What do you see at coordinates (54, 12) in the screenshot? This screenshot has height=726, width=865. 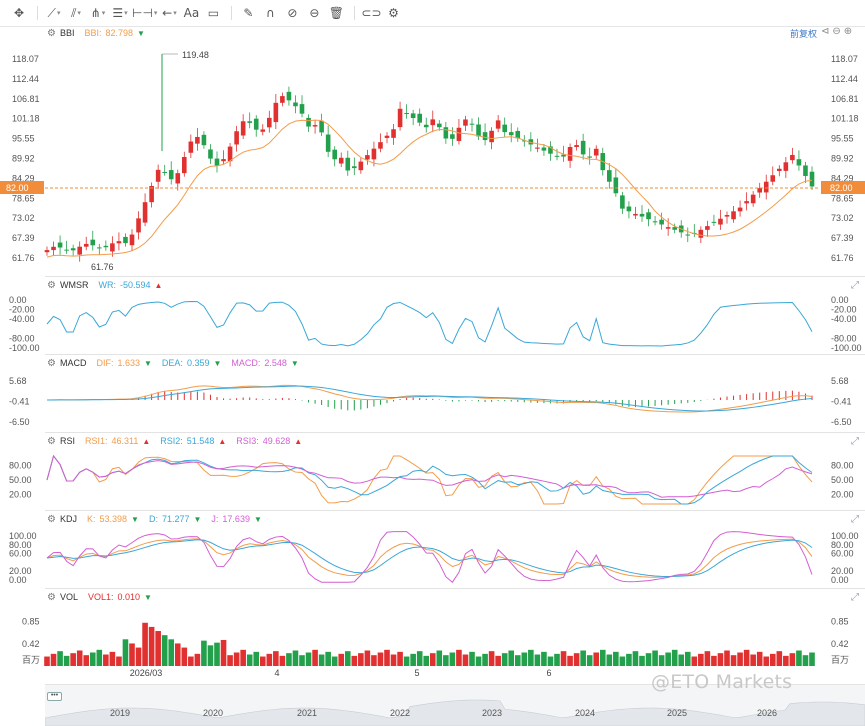 I see `trend-line-icon: ⟋ ▾` at bounding box center [54, 12].